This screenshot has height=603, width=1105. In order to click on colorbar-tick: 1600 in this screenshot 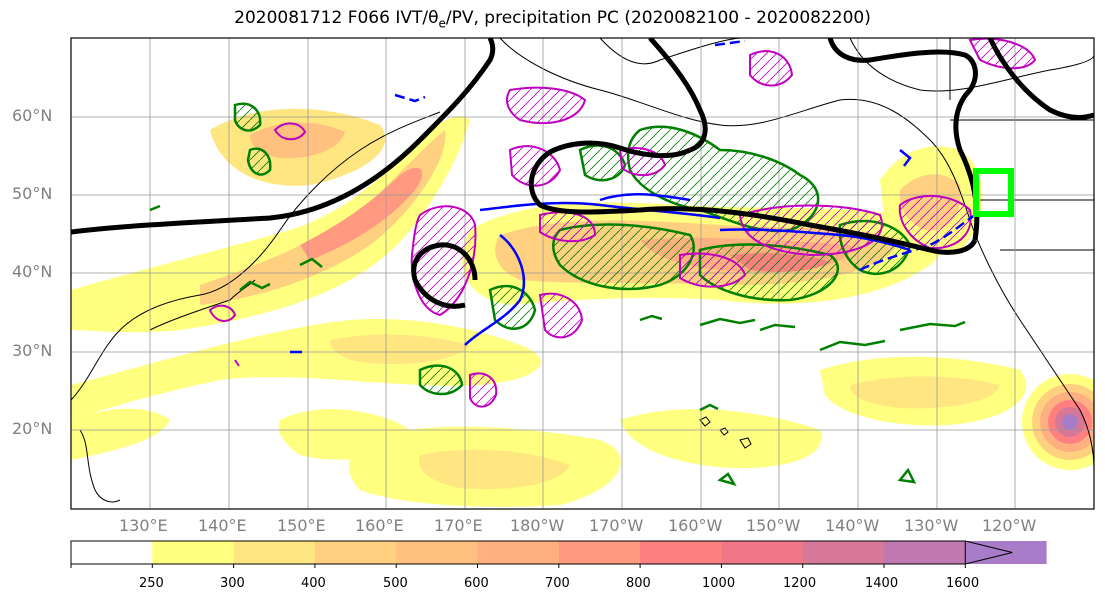, I will do `click(963, 583)`.